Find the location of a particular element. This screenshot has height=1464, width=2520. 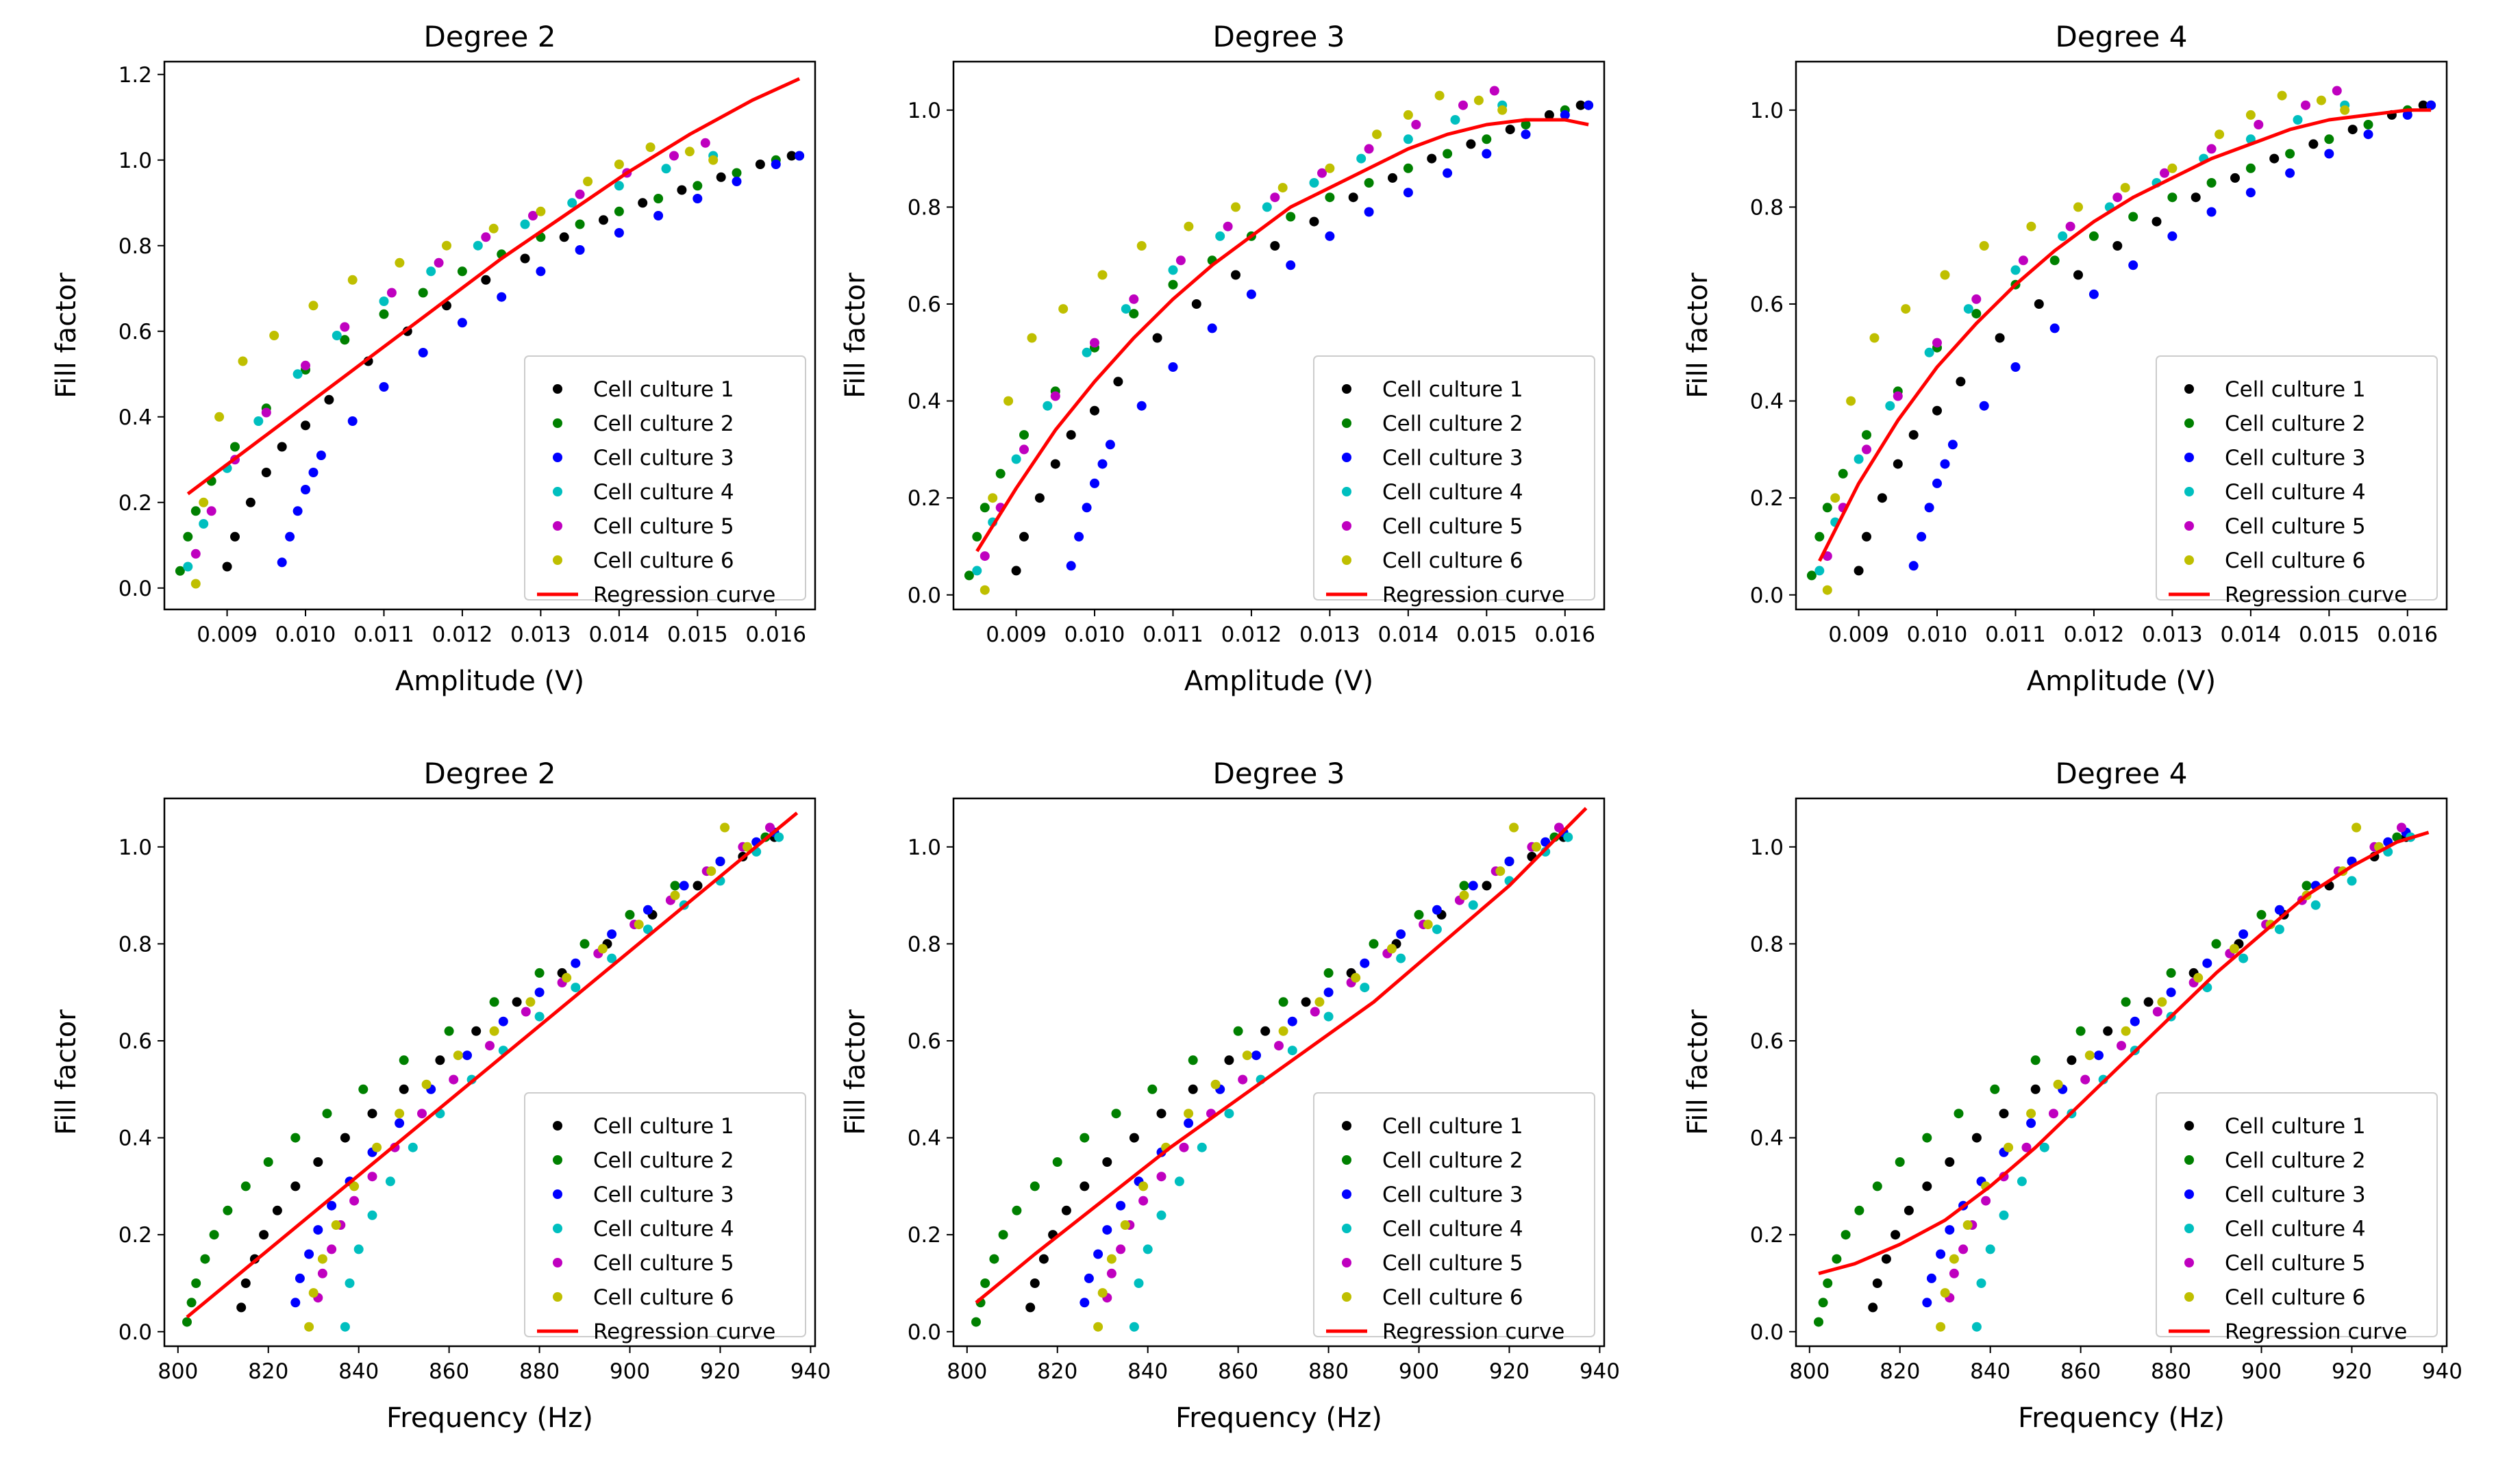

legend-label: Regression curve is located at coordinates (2316, 1332).